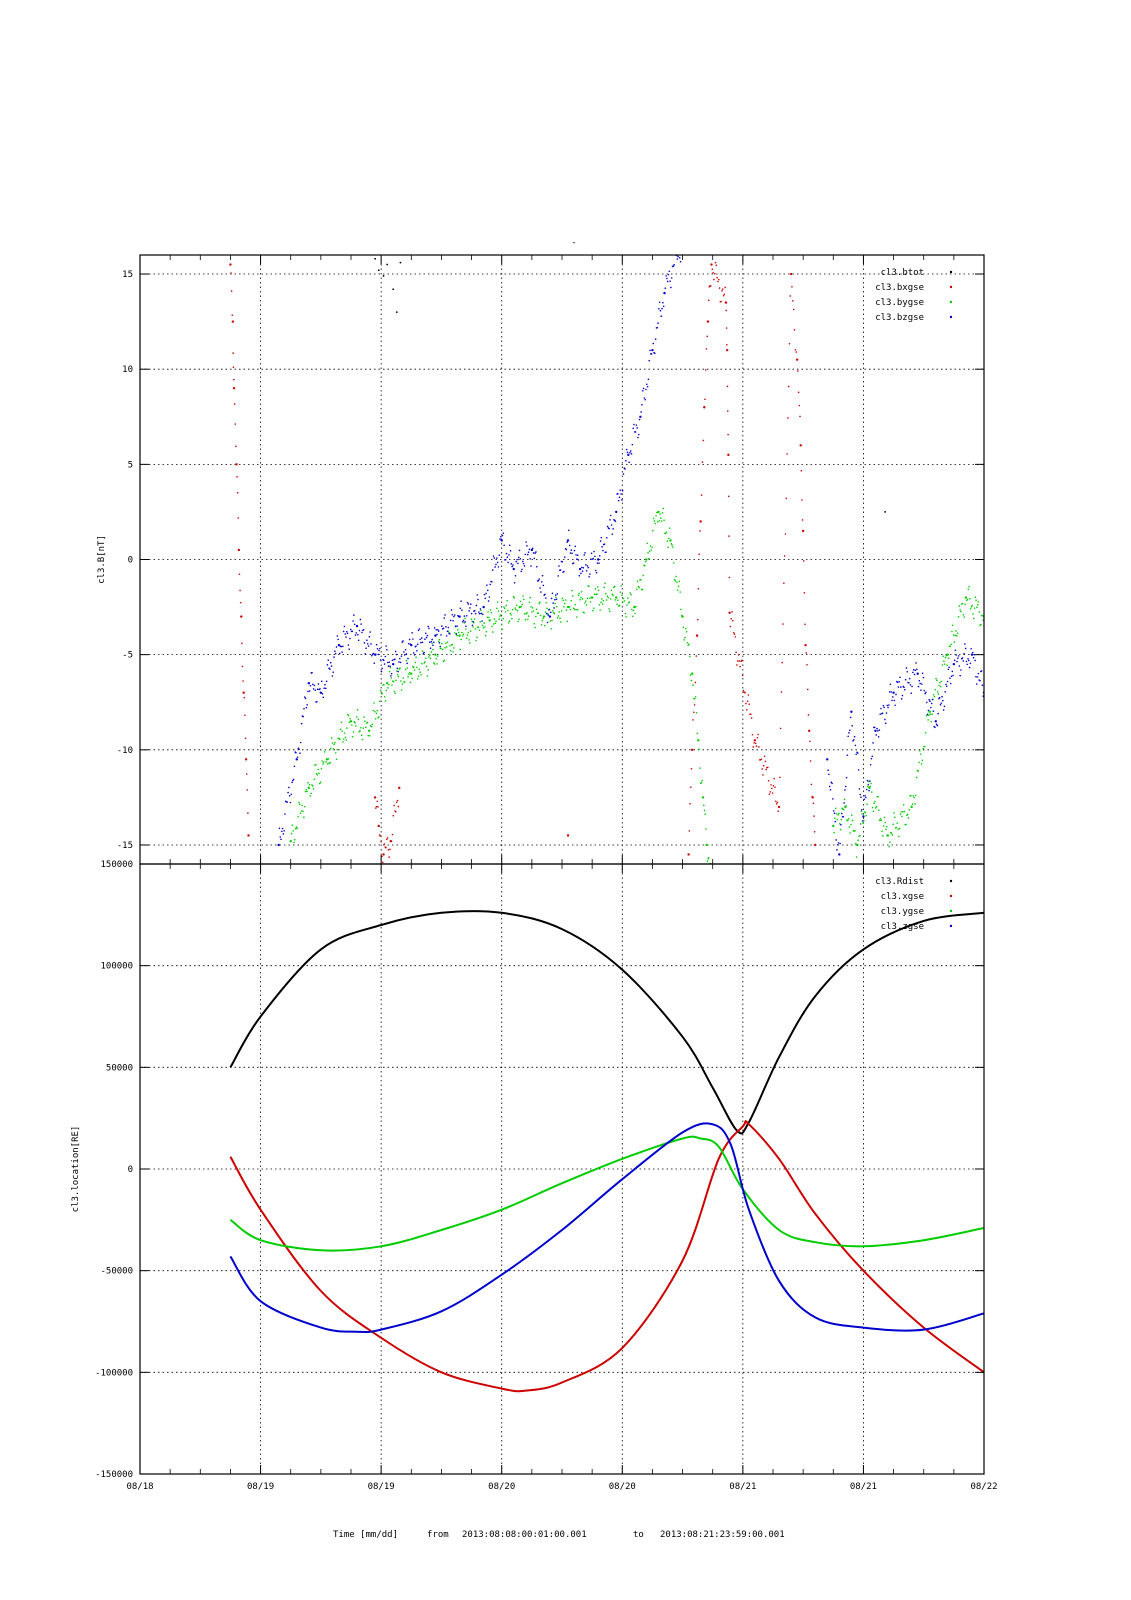  I want to click on x-tick-label: 08/20, so click(501, 1487).